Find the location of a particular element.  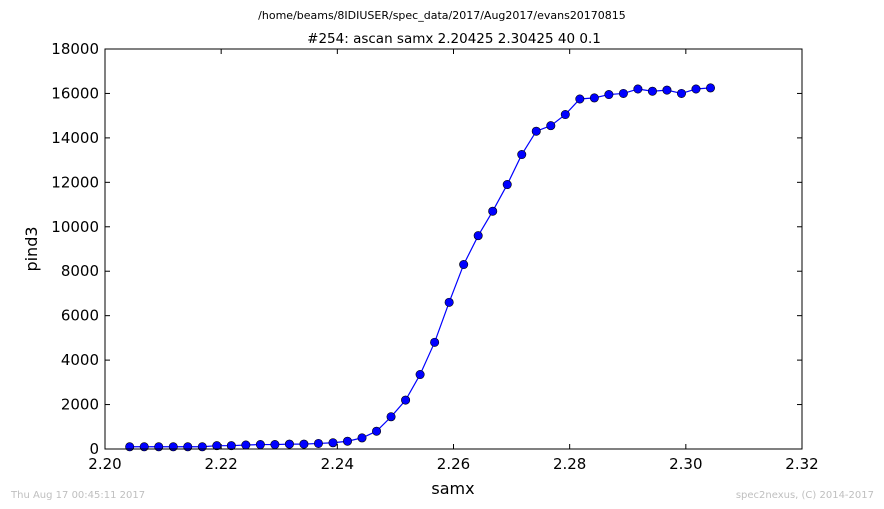

y-tick-label: 18000 is located at coordinates (75, 49).